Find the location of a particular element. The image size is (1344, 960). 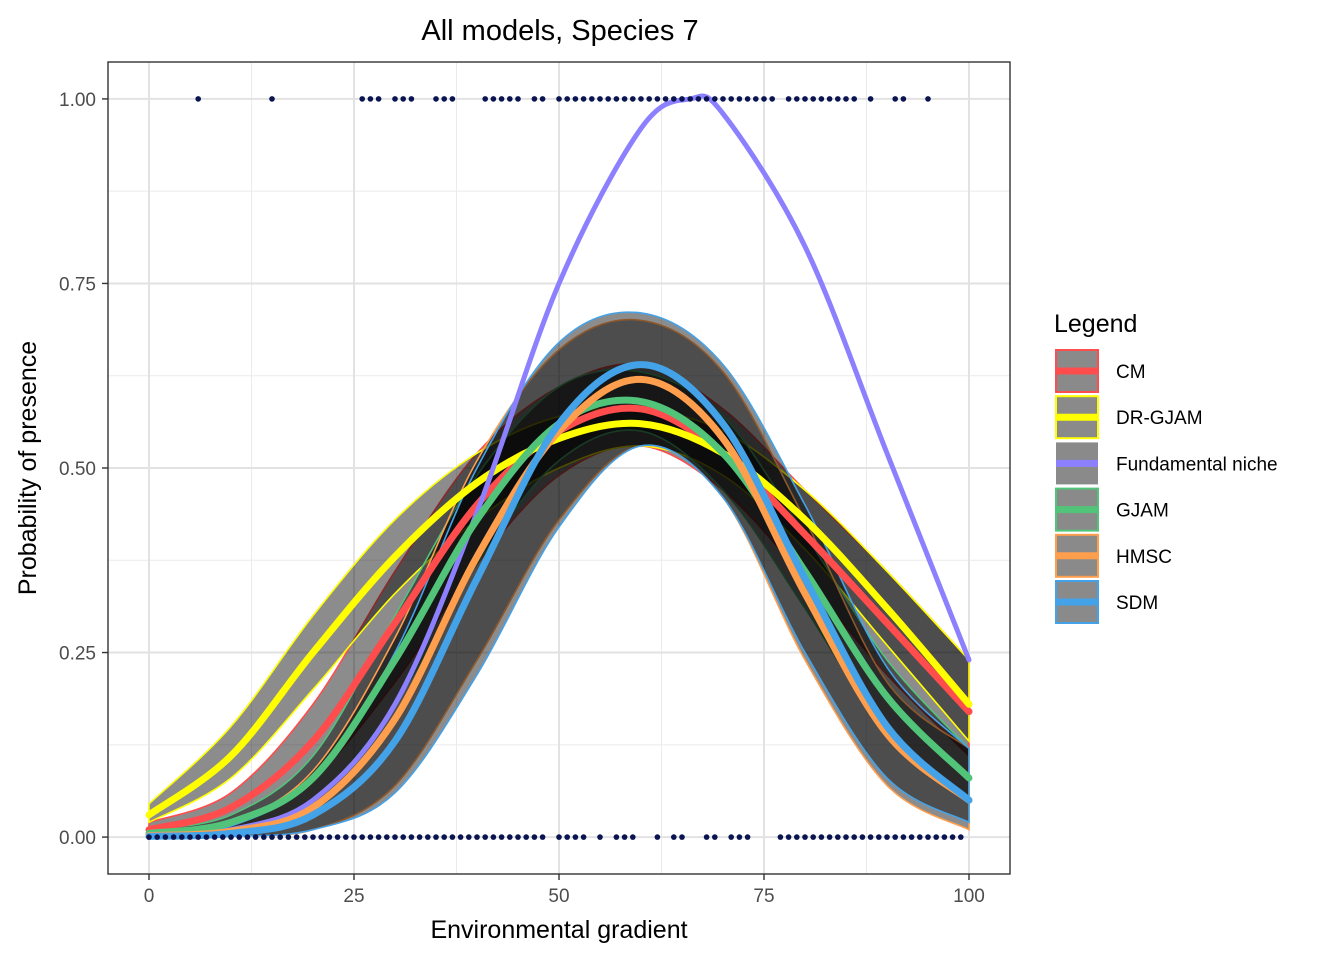

y-axis-title: Probability of presence is located at coordinates (28, 468).